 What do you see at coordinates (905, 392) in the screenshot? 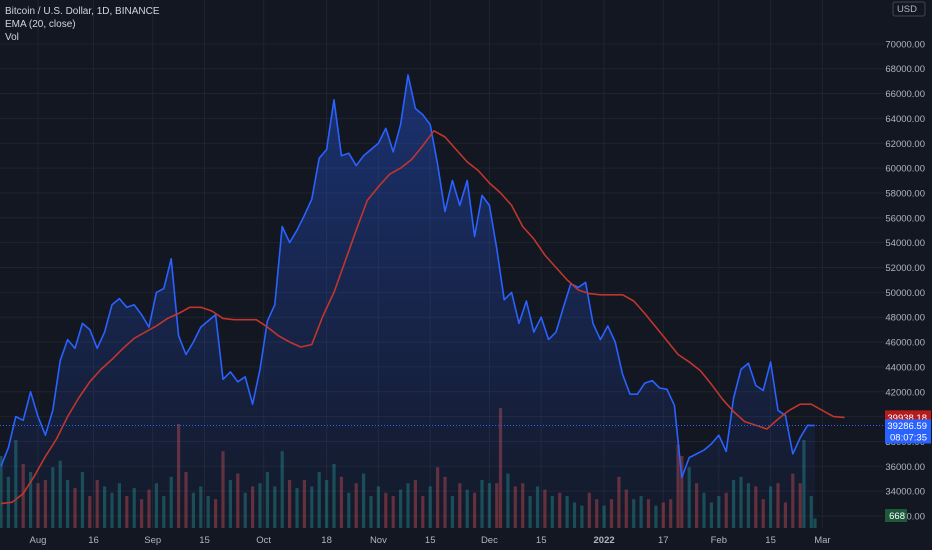
I see `price-axis-tick: 42000.00` at bounding box center [905, 392].